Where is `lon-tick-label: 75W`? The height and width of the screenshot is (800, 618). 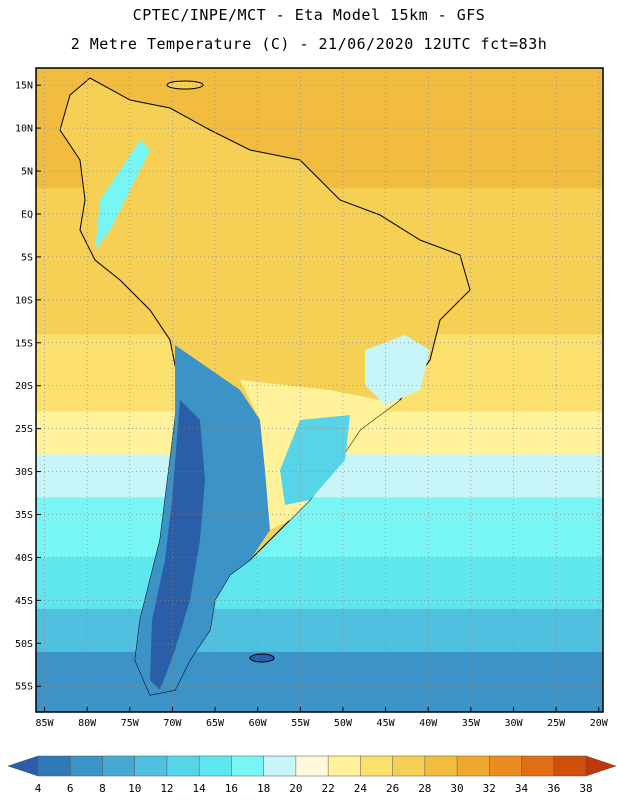 lon-tick-label: 75W is located at coordinates (130, 723).